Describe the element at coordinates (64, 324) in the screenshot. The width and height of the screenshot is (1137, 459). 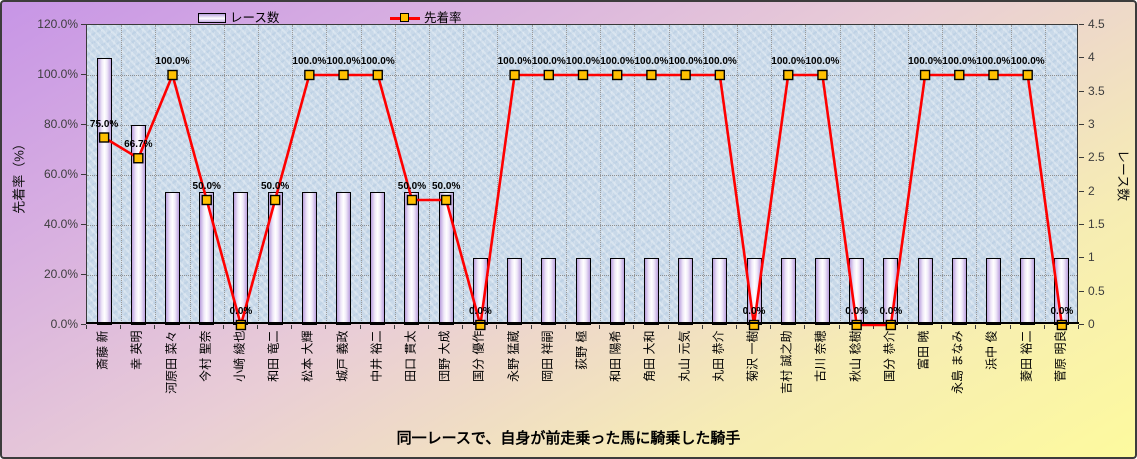
I see `left-axis-tick-label: 0.0%` at that location.